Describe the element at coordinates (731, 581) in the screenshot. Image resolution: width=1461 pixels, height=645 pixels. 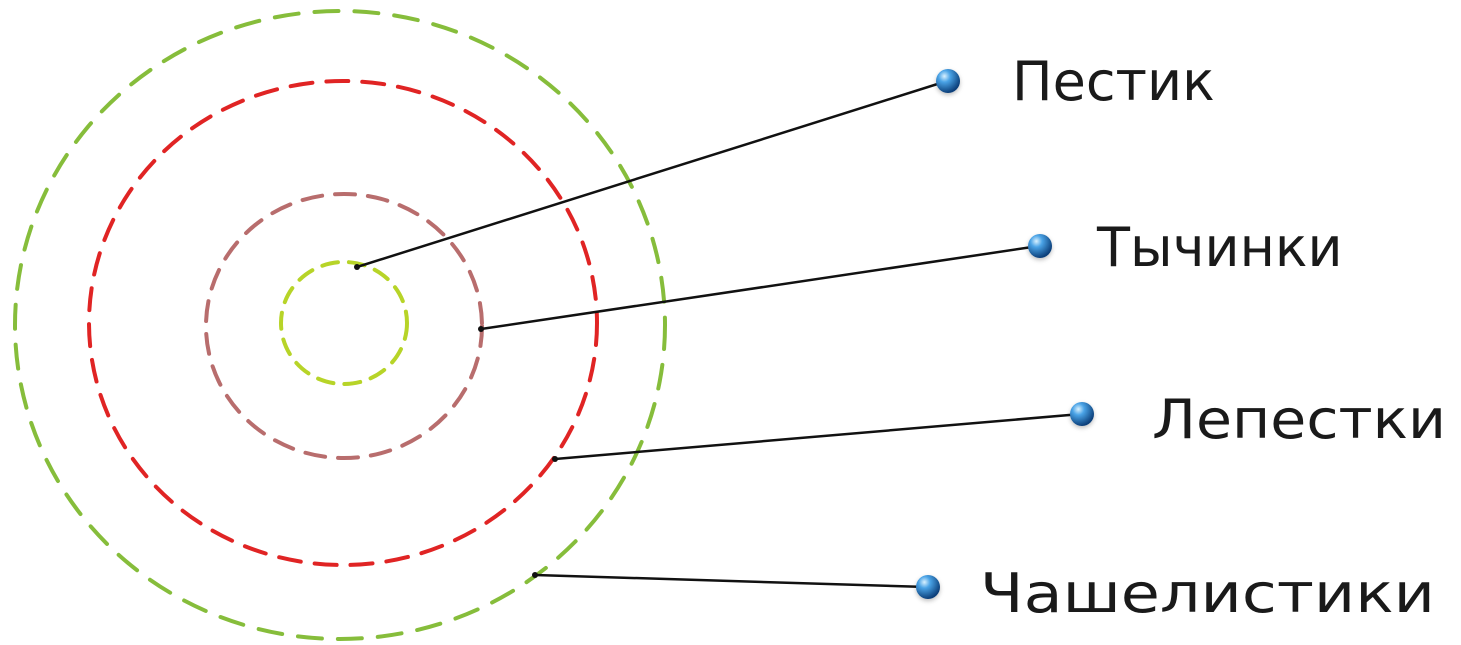
I see `sepals-leader-line` at that location.